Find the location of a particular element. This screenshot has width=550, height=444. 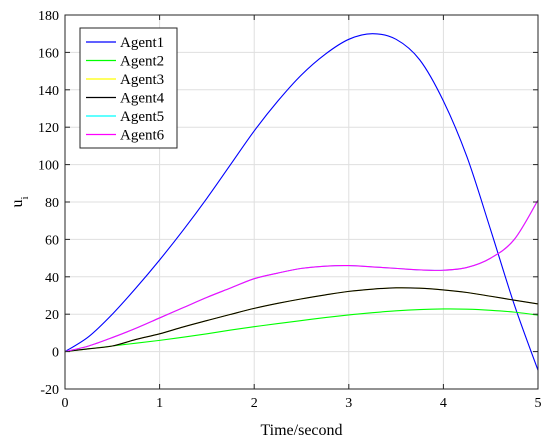

y-axis-title-subscript: i is located at coordinates (25, 197).